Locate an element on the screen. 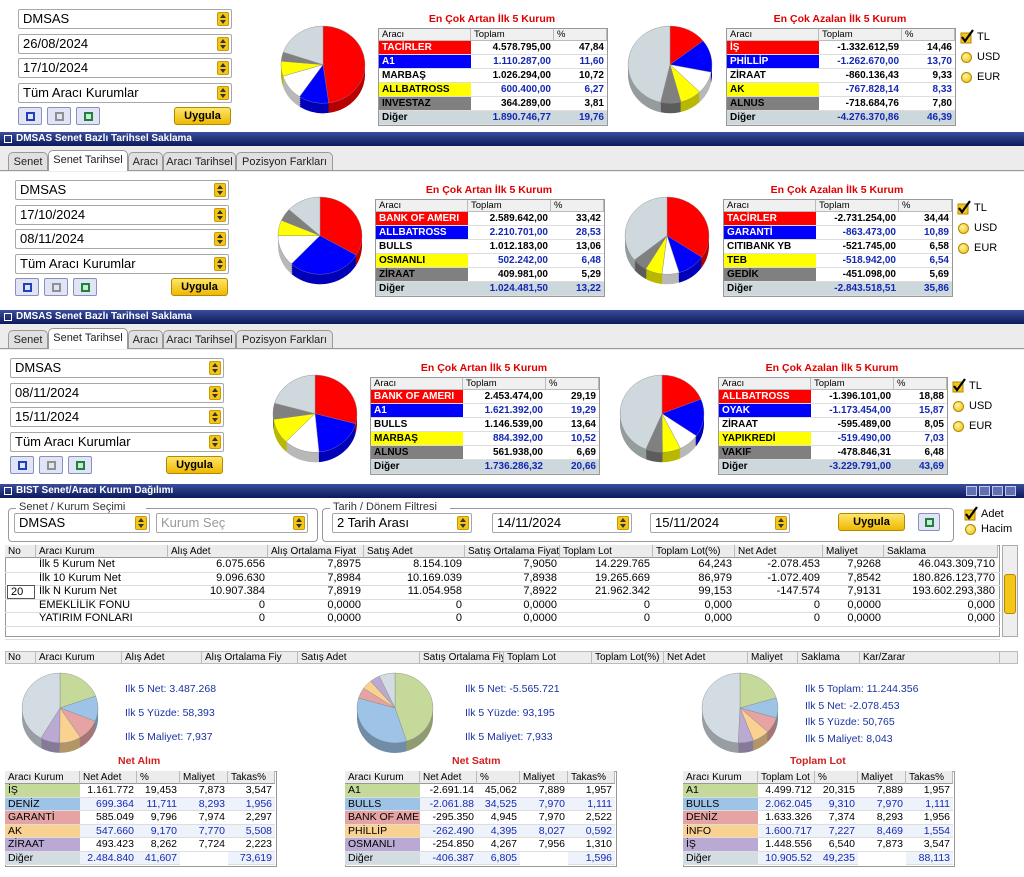 The height and width of the screenshot is (877, 1024). dropdown: 26/08/2024 is located at coordinates (125, 43).